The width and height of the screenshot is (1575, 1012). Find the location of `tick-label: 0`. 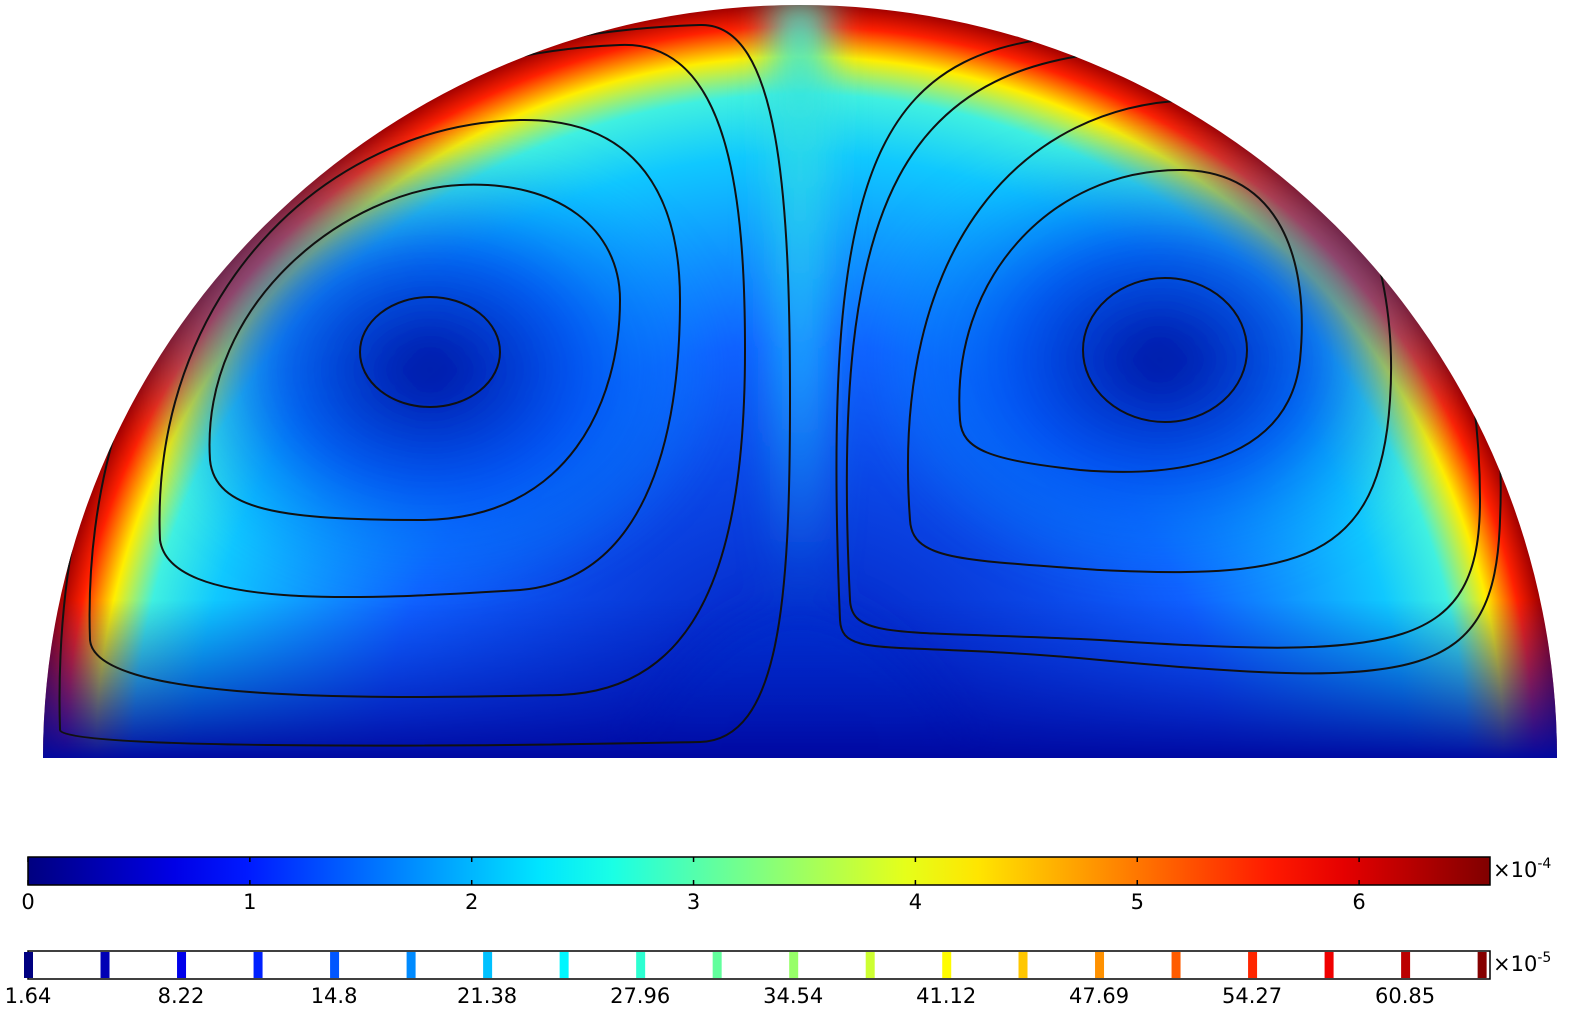

tick-label: 0 is located at coordinates (27, 902).